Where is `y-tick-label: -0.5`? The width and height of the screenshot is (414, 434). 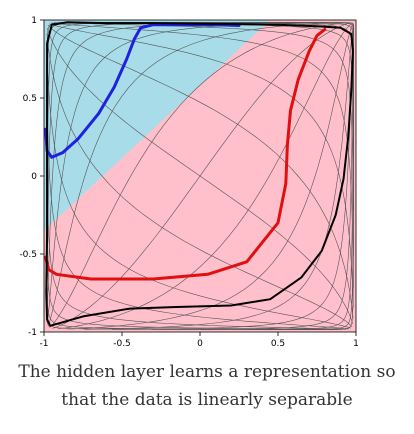 y-tick-label: -0.5 is located at coordinates (28, 255).